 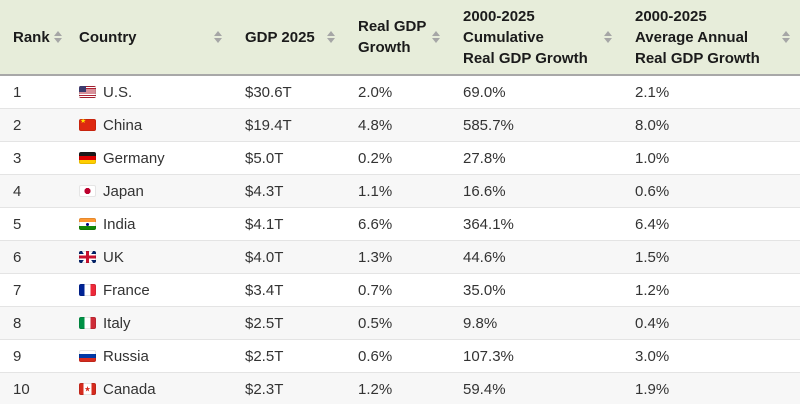 What do you see at coordinates (149, 257) in the screenshot?
I see `country-cell: UK` at bounding box center [149, 257].